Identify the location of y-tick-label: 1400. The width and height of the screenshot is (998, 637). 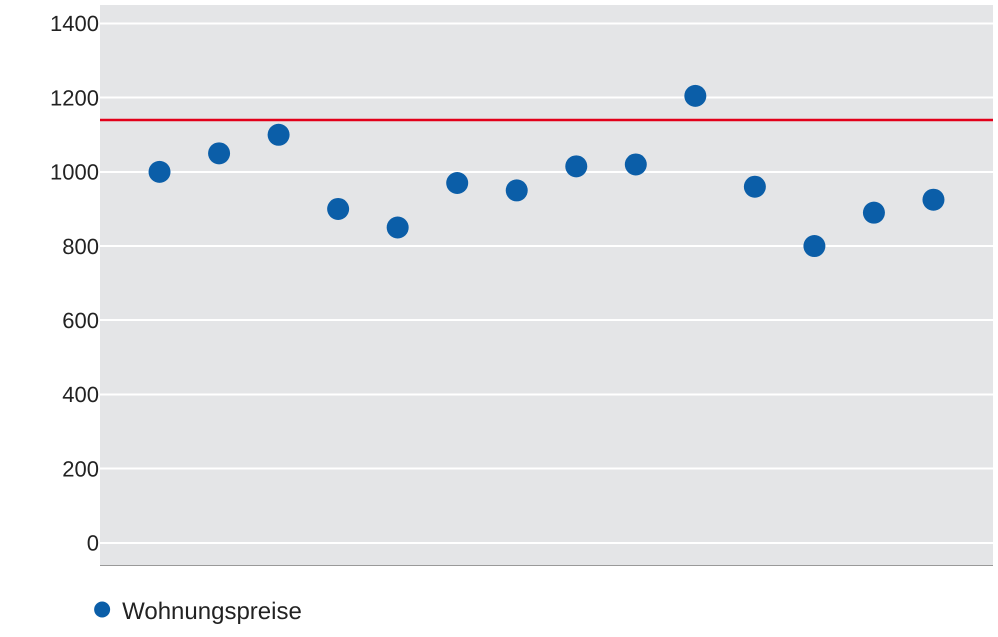
(74, 23).